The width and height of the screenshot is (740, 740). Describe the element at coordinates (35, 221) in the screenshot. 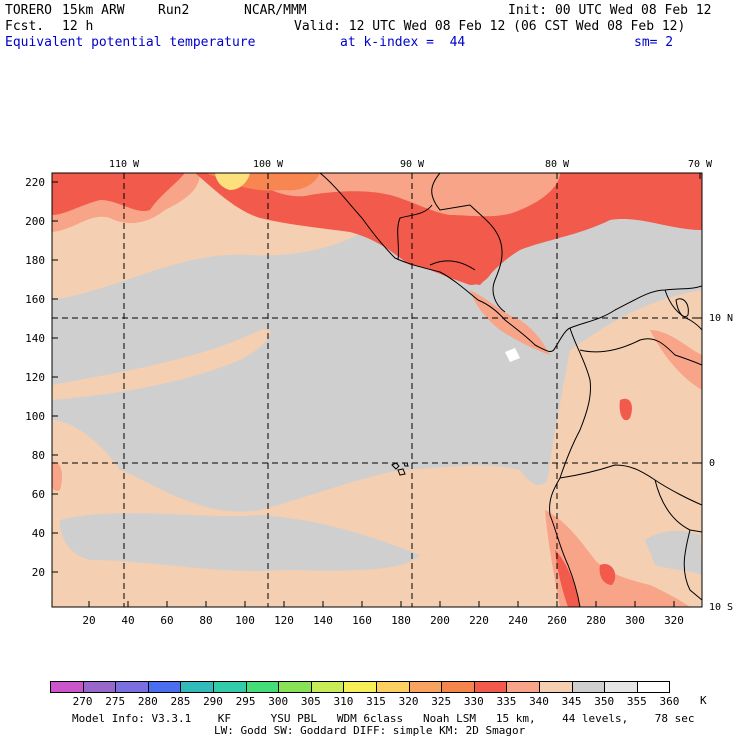

I see `y-tick-200: 200` at that location.